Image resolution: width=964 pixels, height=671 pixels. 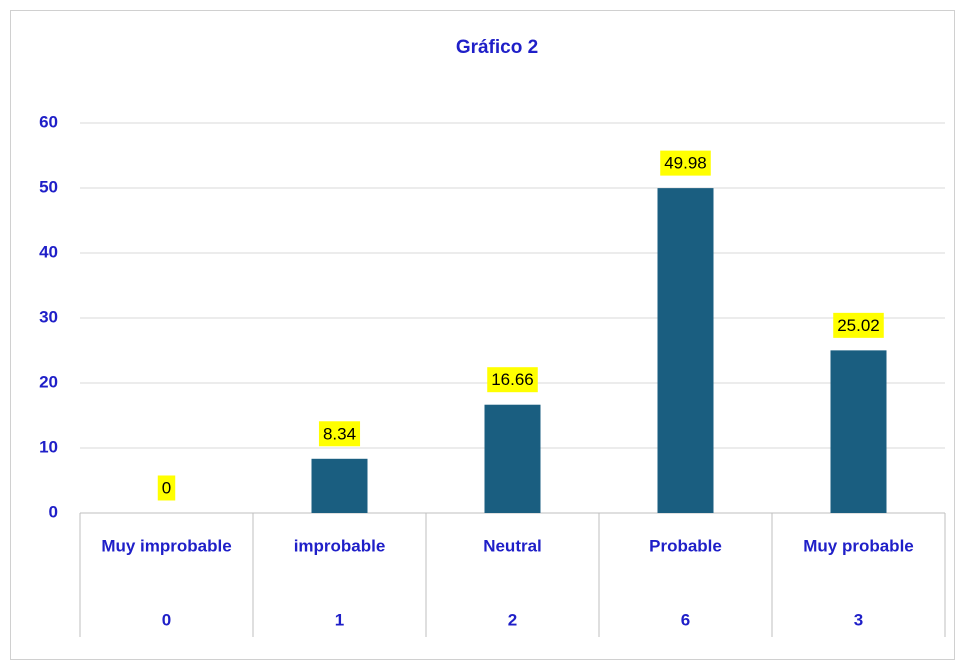 What do you see at coordinates (48, 251) in the screenshot?
I see `y-tick-label: 40` at bounding box center [48, 251].